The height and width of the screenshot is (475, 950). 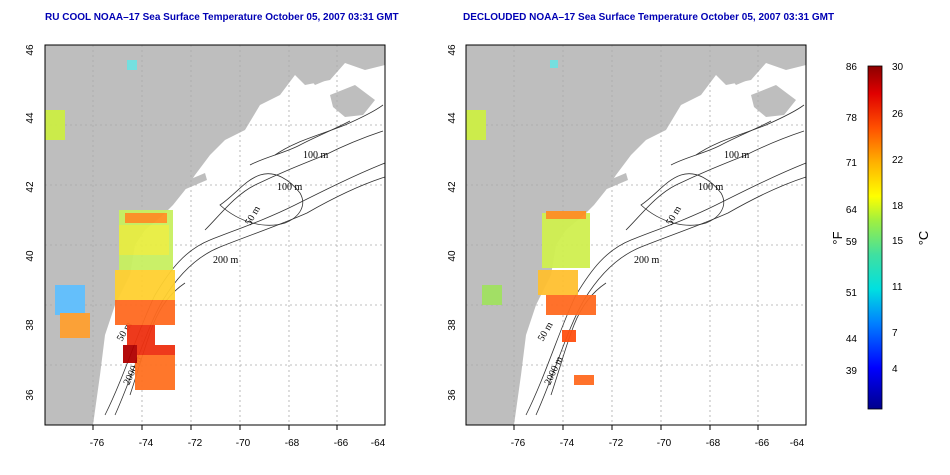 I want to click on colorbar-f-tick: 44, so click(x=852, y=339).